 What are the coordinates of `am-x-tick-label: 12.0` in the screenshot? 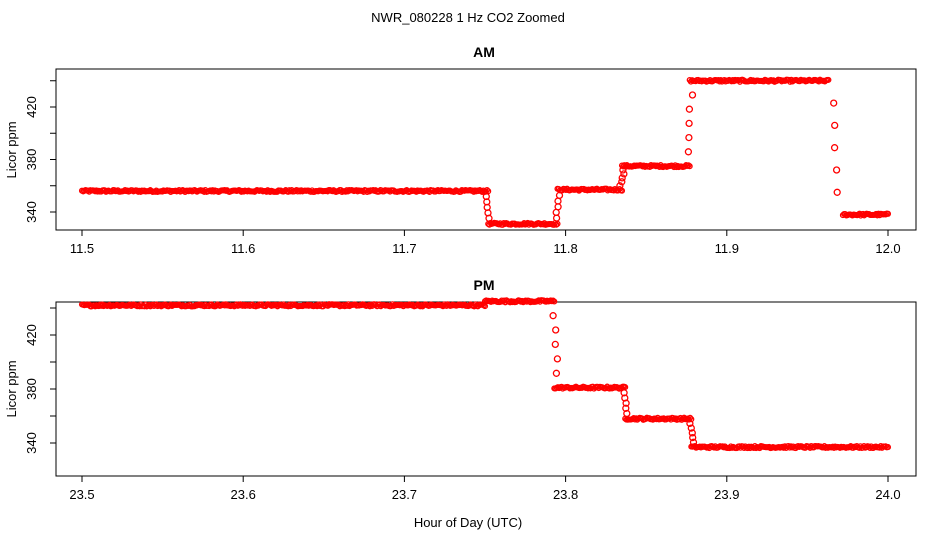 It's located at (887, 248).